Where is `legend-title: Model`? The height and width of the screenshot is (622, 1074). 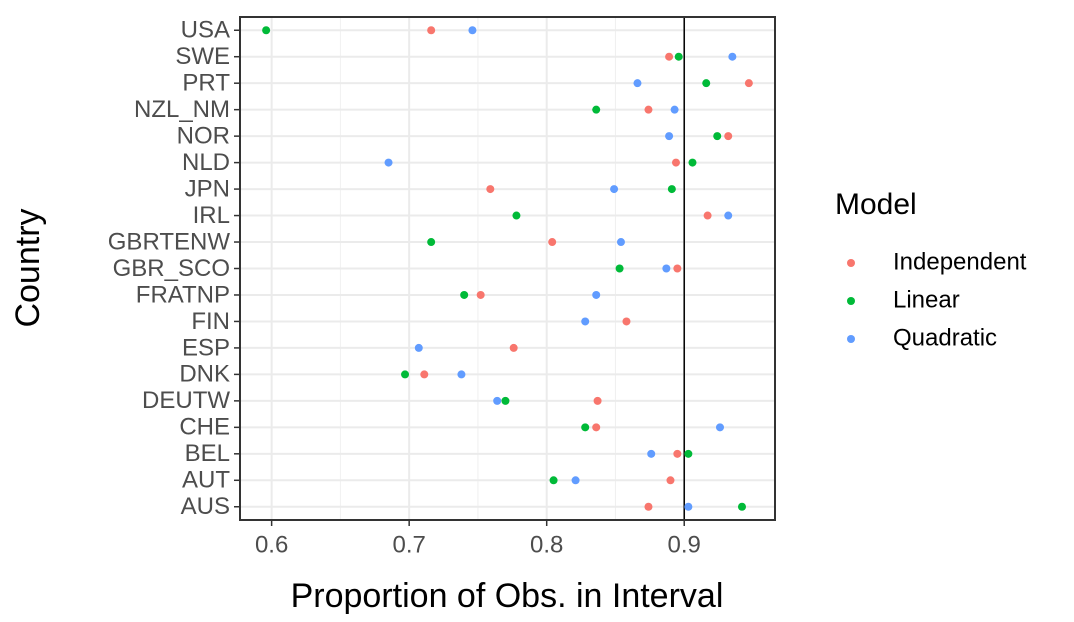 legend-title: Model is located at coordinates (876, 204).